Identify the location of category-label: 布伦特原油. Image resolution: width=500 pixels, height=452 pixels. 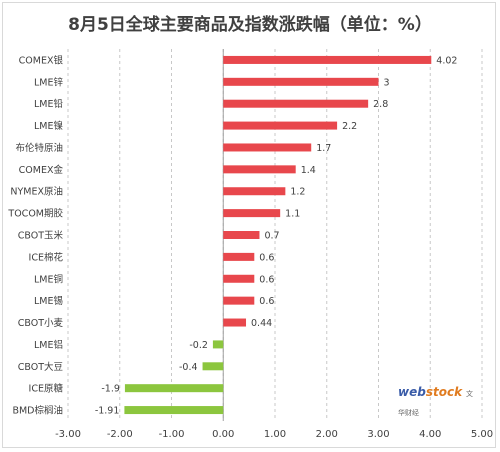
(39, 148).